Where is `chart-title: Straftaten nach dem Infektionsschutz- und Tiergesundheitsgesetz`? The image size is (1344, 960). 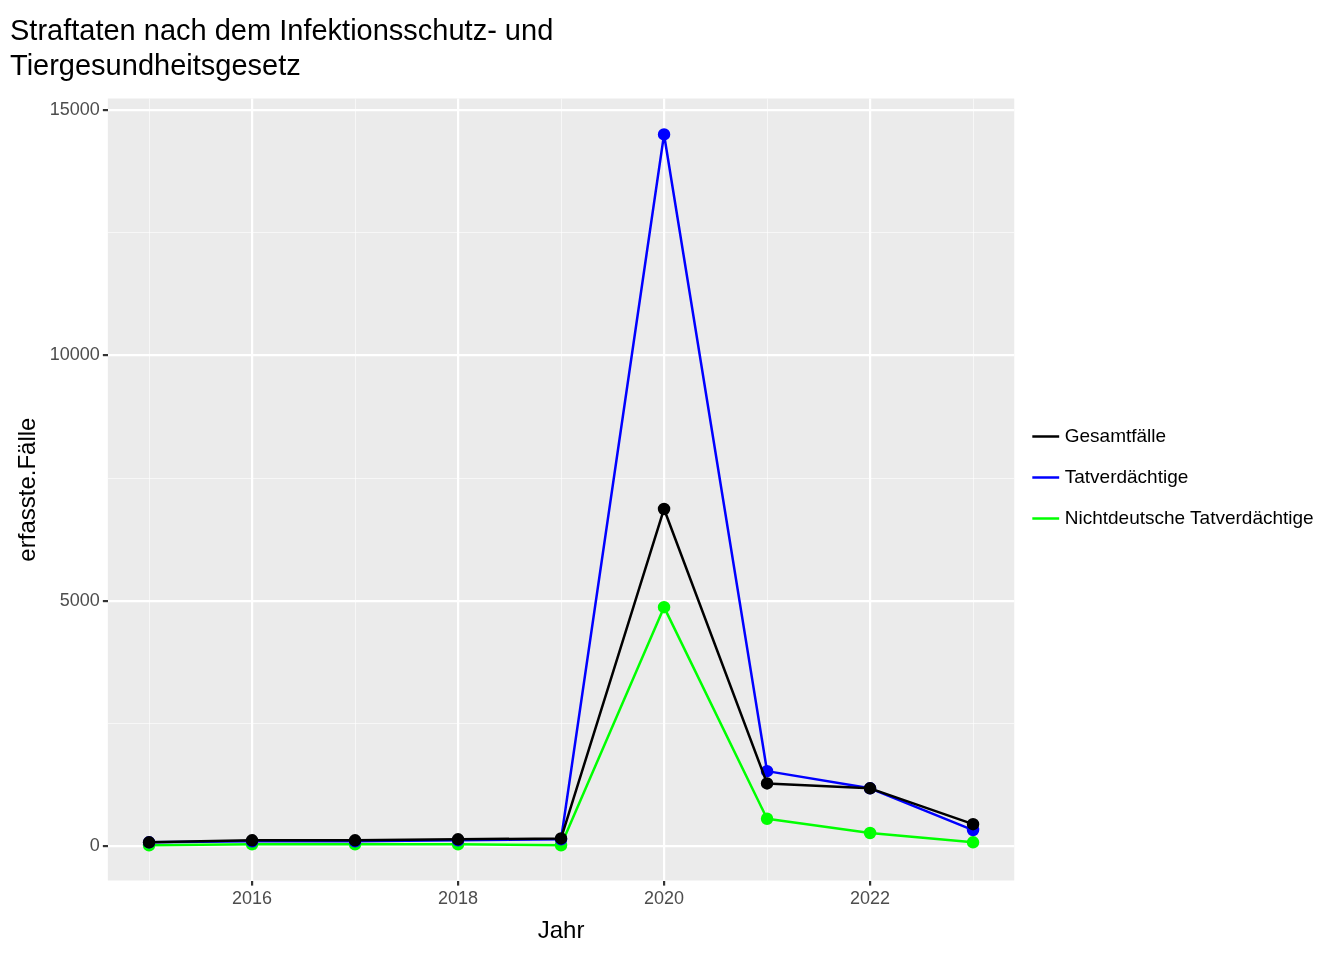
chart-title: Straftaten nach dem Infektionsschutz- und Tiergesundheitsgesetz is located at coordinates (282, 48).